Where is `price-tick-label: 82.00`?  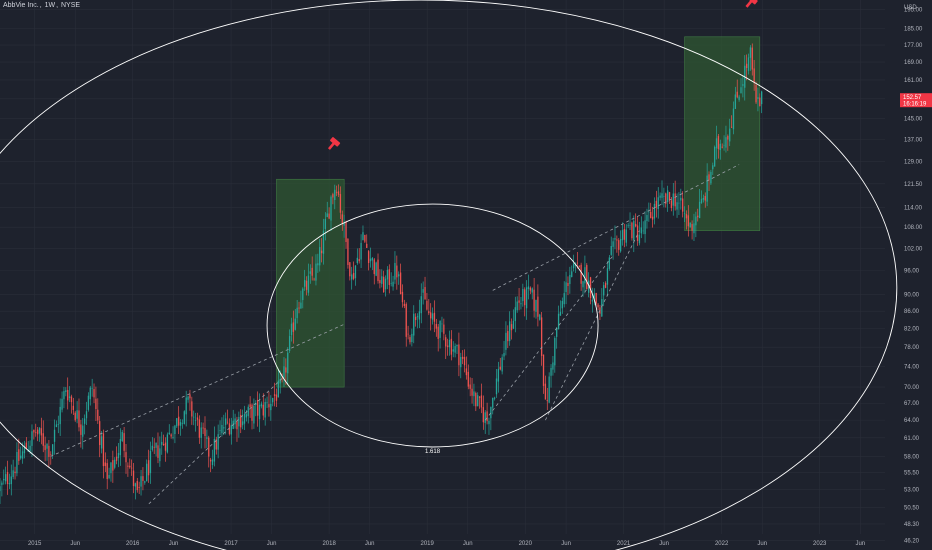
price-tick-label: 82.00 is located at coordinates (912, 330).